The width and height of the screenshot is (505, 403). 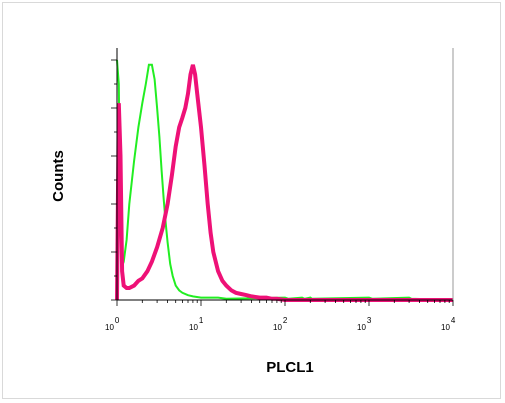 What do you see at coordinates (448, 324) in the screenshot?
I see `x-tick-label: 10⁴` at bounding box center [448, 324].